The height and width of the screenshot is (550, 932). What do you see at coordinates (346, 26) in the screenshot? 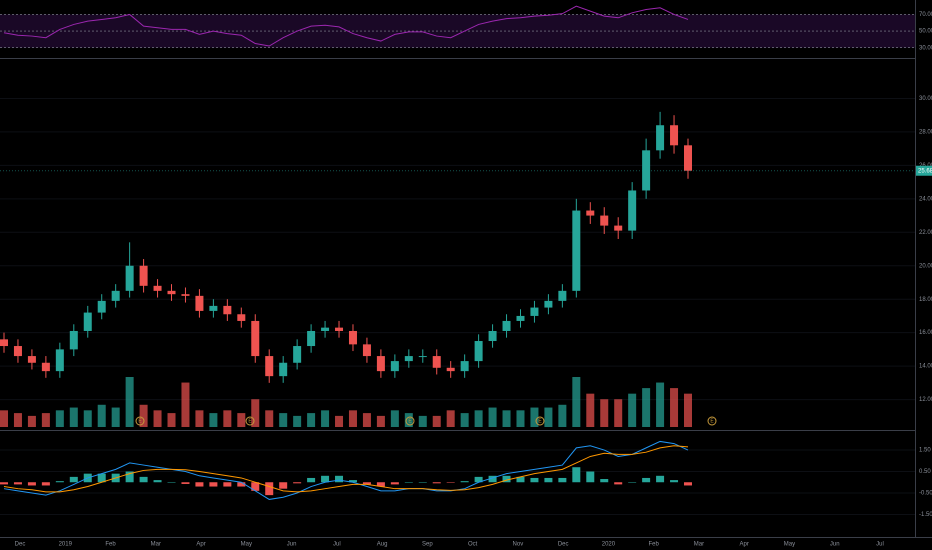
I see `rsi-line` at bounding box center [346, 26].